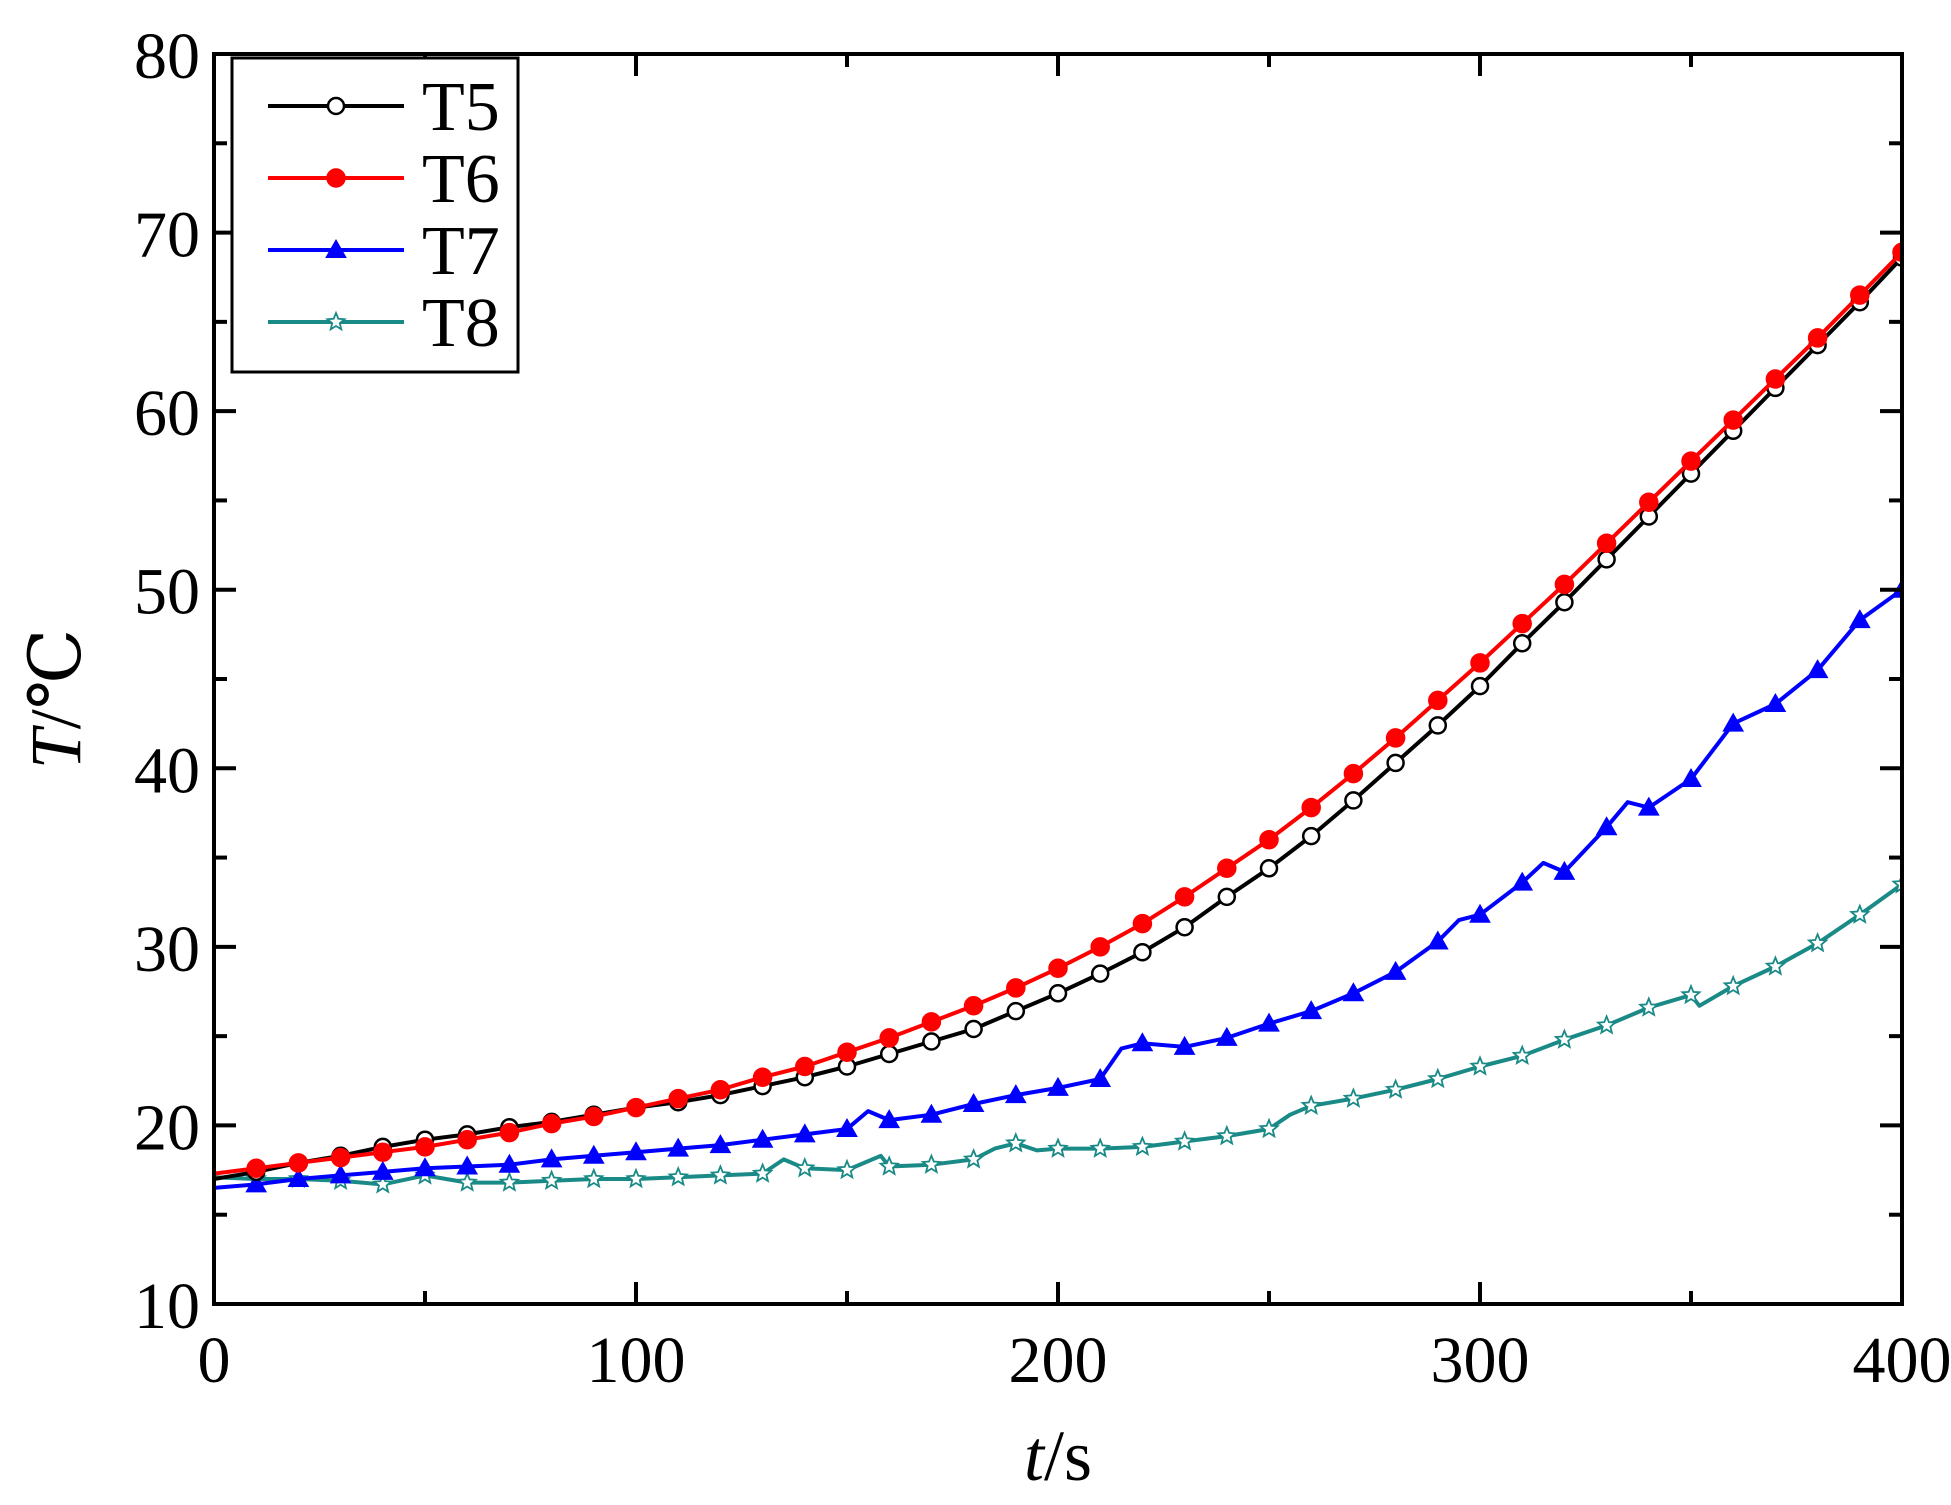 This screenshot has height=1505, width=1951. I want to click on y-tick-label: 50, so click(167, 592).